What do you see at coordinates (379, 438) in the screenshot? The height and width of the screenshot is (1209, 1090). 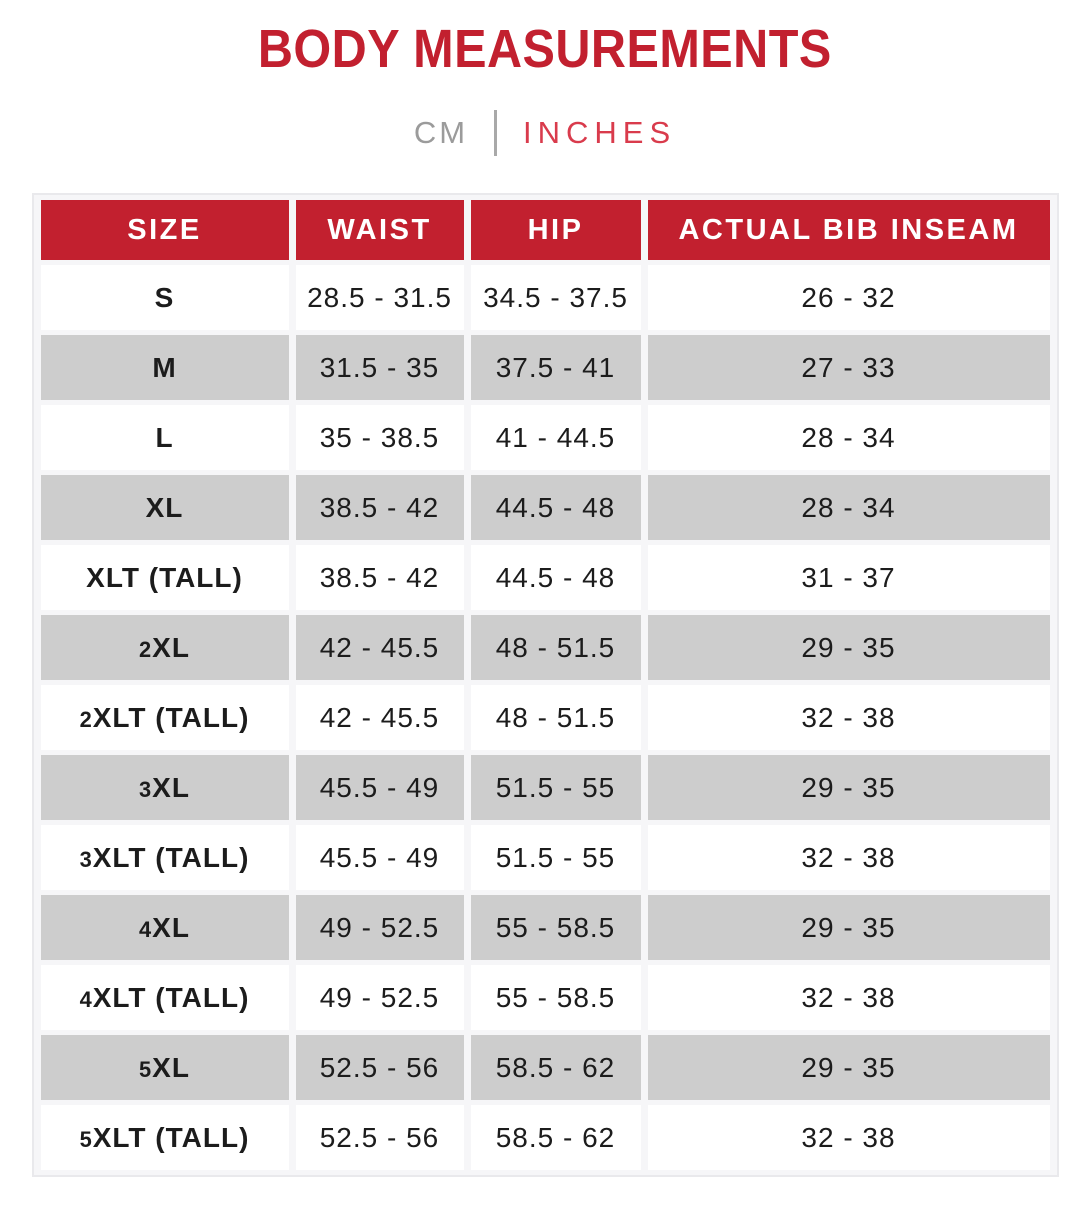 I see `waist-cell: 35 - 38.5` at bounding box center [379, 438].